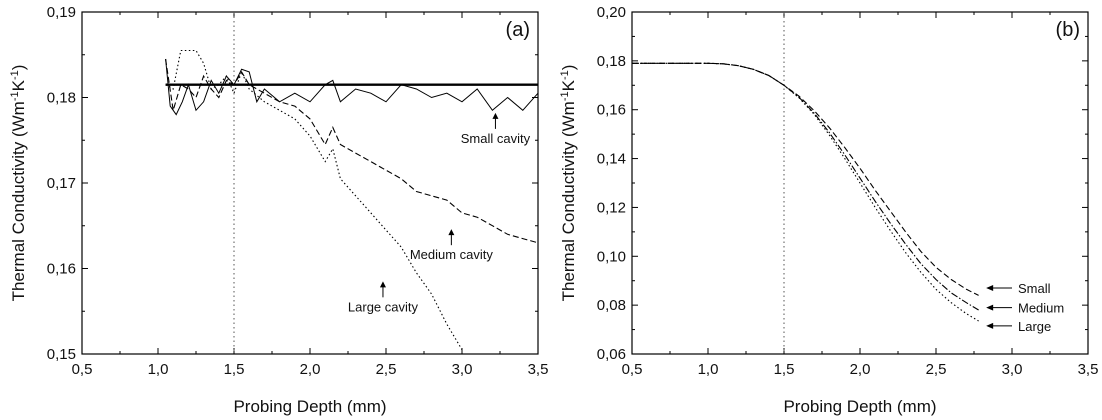 This screenshot has width=1102, height=420. What do you see at coordinates (61, 354) in the screenshot?
I see `y-tick-label: 0,15` at bounding box center [61, 354].